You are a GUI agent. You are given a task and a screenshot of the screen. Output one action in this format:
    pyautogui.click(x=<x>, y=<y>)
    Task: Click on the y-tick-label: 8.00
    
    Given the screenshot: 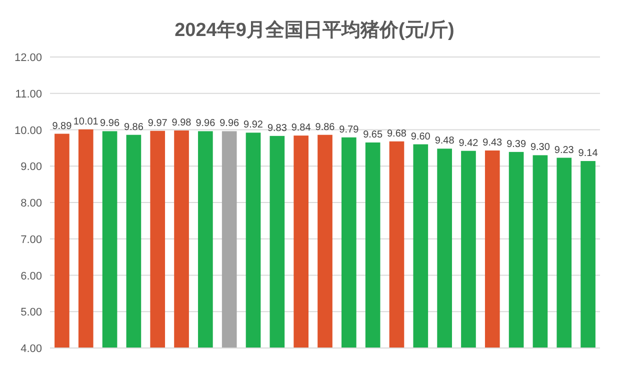 What is the action you would take?
    pyautogui.click(x=31, y=204)
    